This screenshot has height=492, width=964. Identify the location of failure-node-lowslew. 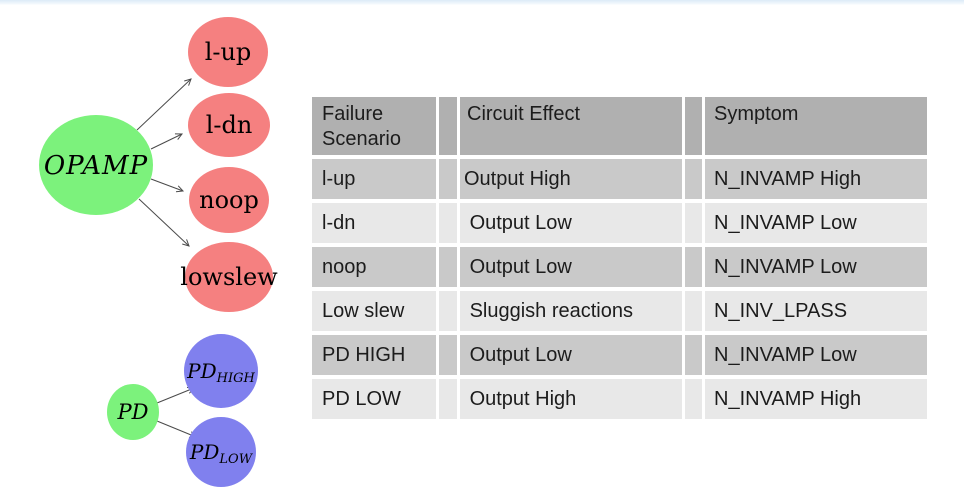
(229, 277).